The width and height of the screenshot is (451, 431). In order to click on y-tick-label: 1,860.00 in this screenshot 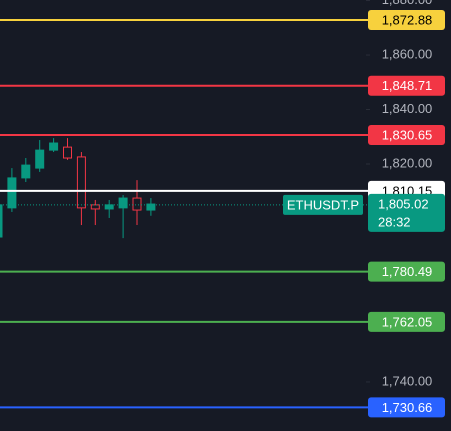, I will do `click(407, 53)`.